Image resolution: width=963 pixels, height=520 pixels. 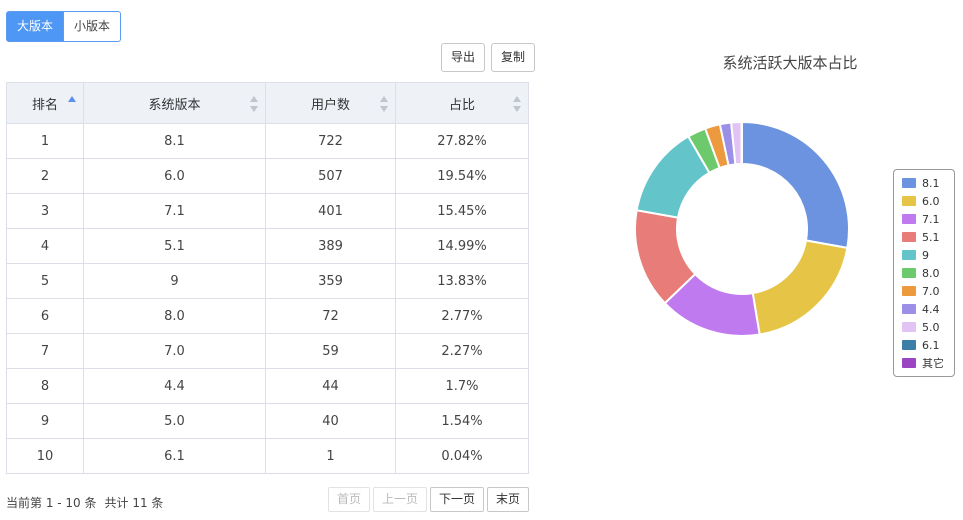 I want to click on copy-button: 复制, so click(x=513, y=57).